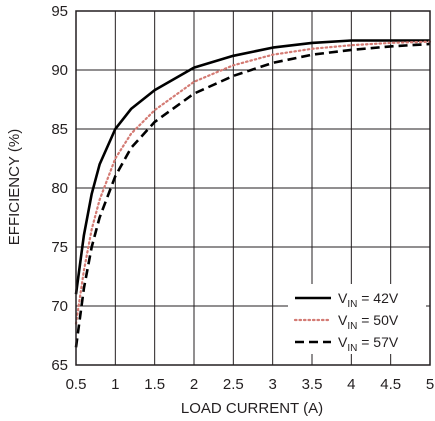  I want to click on y-tick-label: 70, so click(59, 306).